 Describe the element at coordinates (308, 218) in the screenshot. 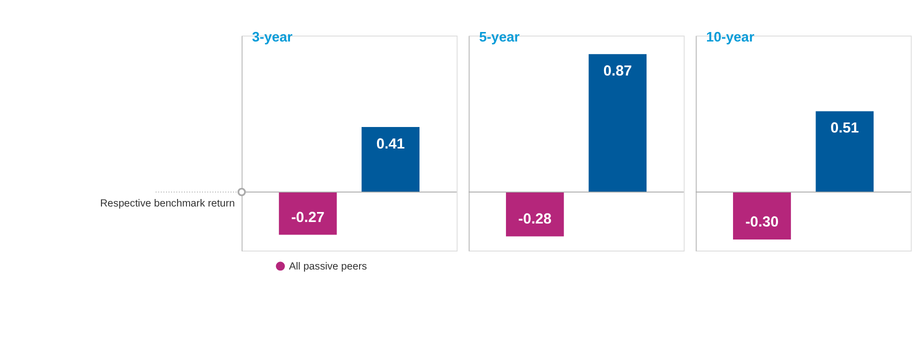

I see `data-label: -0.27` at that location.